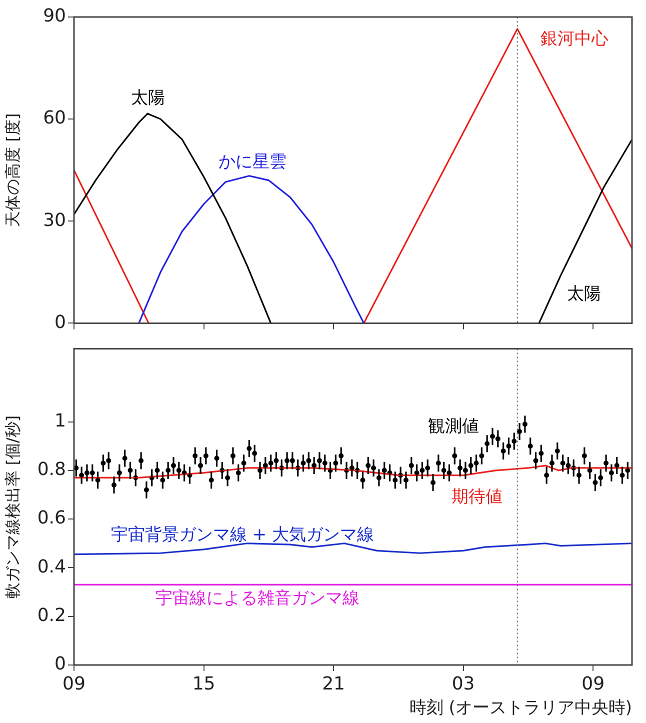 The image size is (646, 723). Describe the element at coordinates (242, 535) in the screenshot. I see `series-label: 宇宙背景ガンマ線 + 大気ガンマ線` at that location.